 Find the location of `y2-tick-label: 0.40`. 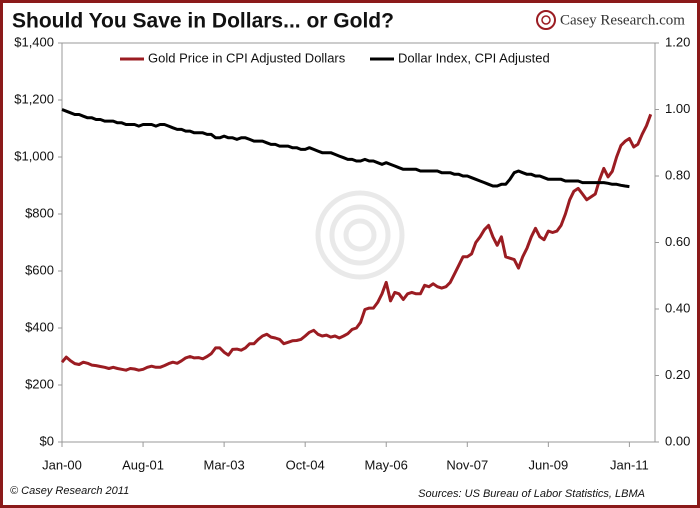

y2-tick-label: 0.40 is located at coordinates (677, 307).